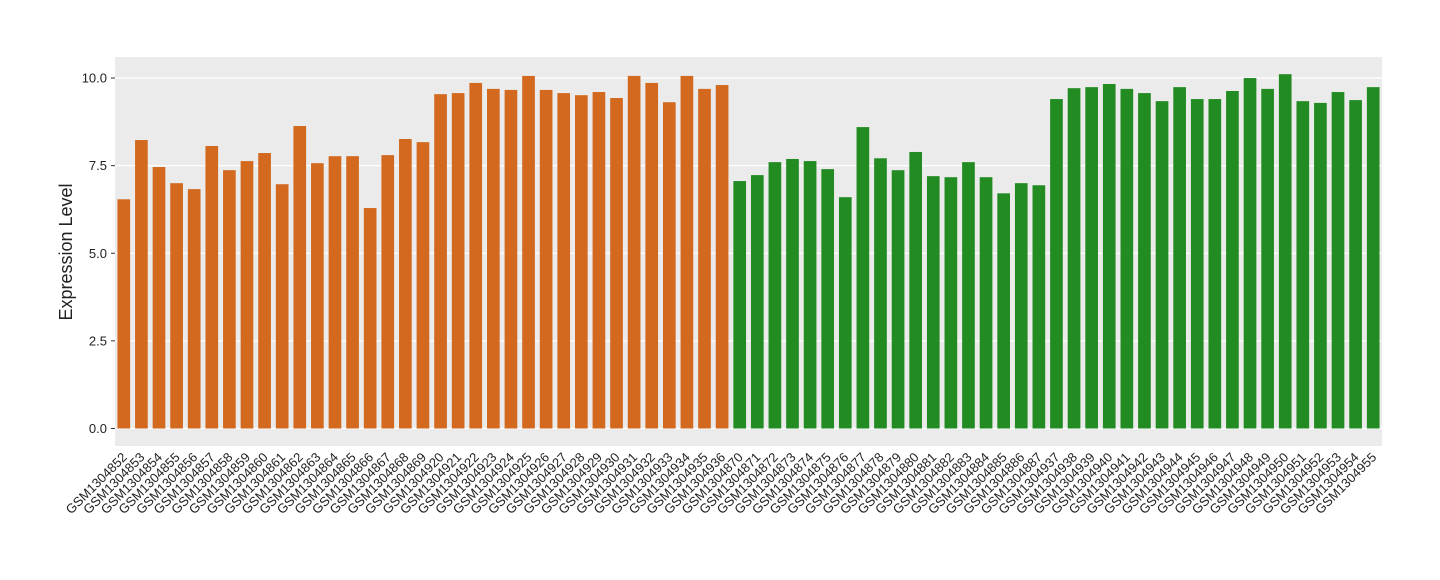  I want to click on y-tick-label: 10.0, so click(94, 78).